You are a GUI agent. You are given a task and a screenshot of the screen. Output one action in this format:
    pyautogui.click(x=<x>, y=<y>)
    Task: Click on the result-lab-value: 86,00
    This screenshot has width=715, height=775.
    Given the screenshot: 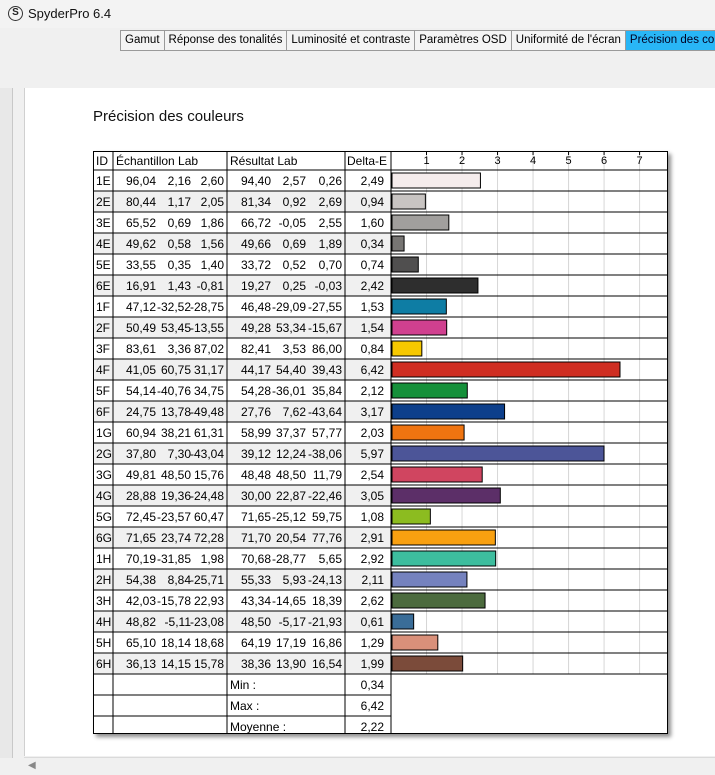 What is the action you would take?
    pyautogui.click(x=327, y=349)
    